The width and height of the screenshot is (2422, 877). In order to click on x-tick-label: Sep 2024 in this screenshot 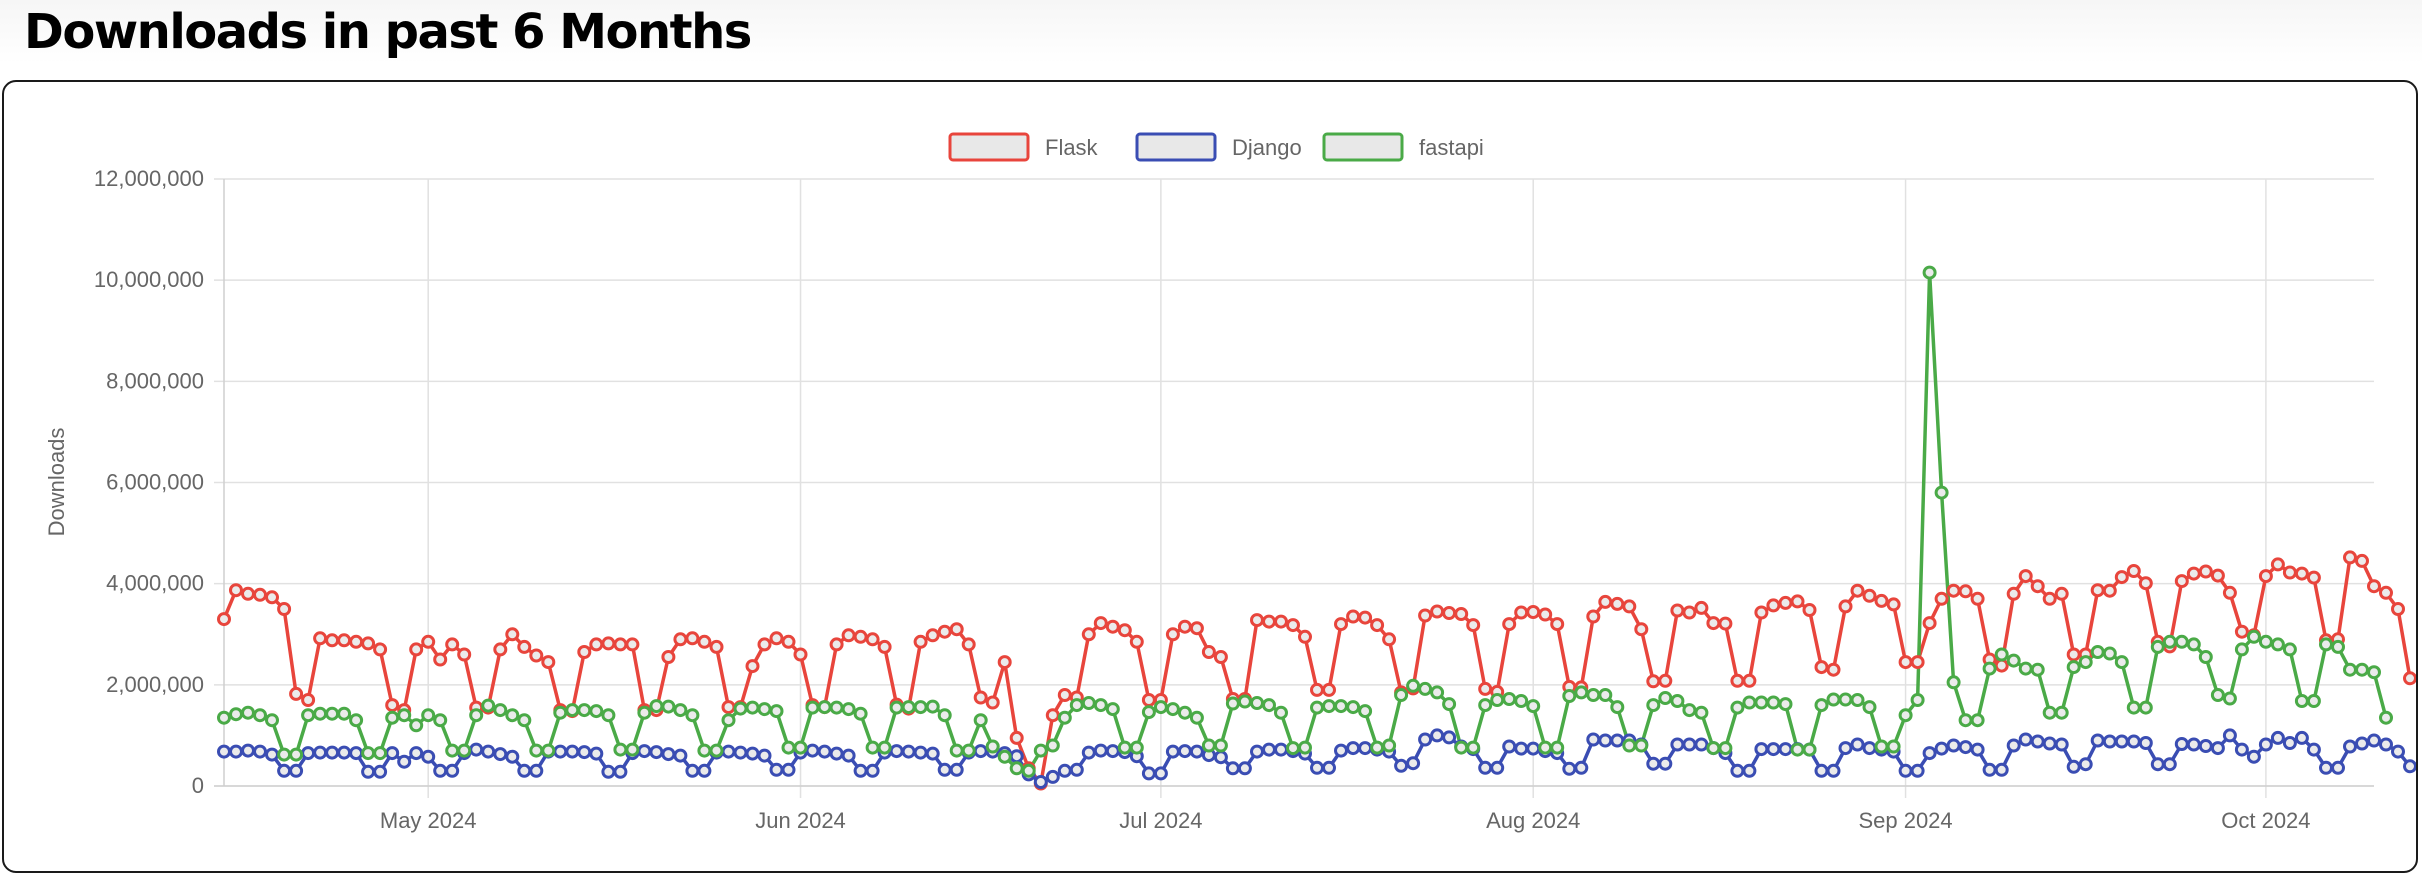, I will do `click(1905, 820)`.